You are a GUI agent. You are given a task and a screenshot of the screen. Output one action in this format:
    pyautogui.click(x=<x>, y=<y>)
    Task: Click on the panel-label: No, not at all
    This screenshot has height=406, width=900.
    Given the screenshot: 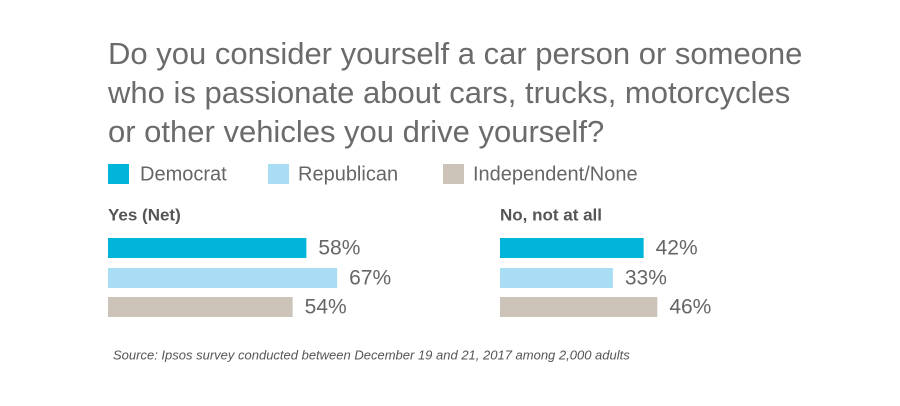 What is the action you would take?
    pyautogui.click(x=551, y=214)
    